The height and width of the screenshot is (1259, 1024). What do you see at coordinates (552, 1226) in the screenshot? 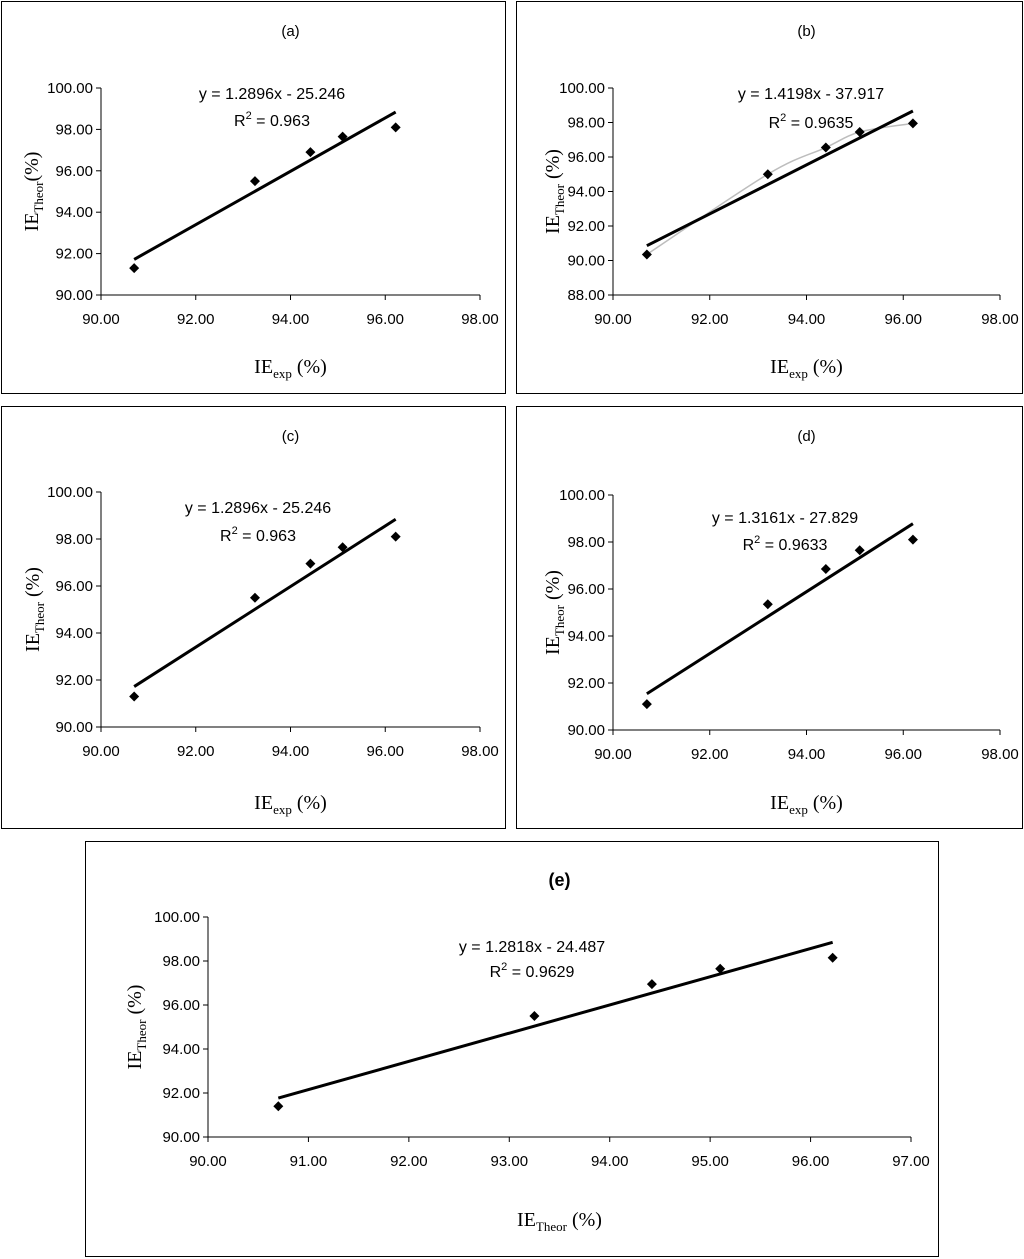
I see `x-axis-label-subscript: Theor` at bounding box center [552, 1226].